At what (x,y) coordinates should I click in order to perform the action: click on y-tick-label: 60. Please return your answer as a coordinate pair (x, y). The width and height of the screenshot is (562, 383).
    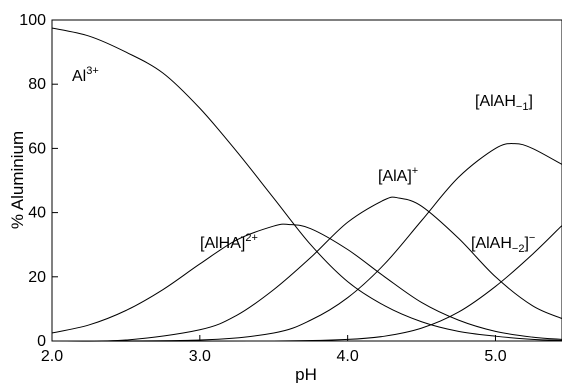
    Looking at the image, I should click on (37, 148).